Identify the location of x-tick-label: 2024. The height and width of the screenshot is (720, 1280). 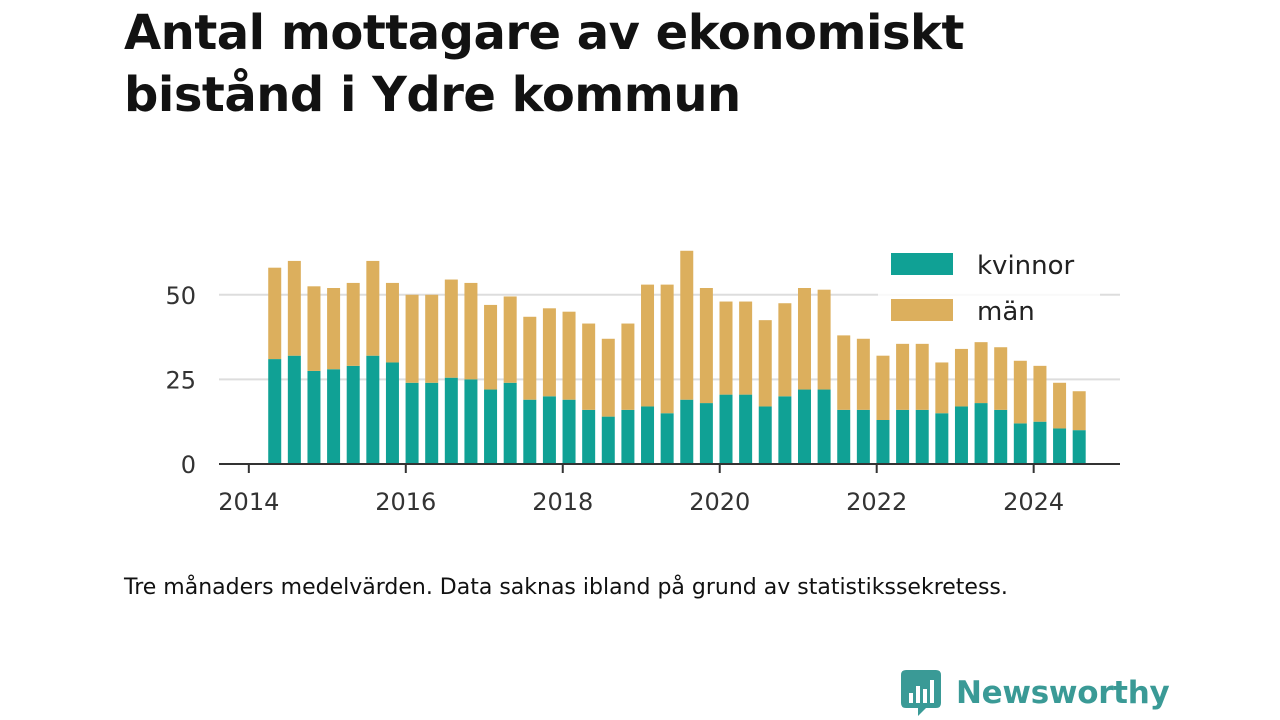
(1033, 502).